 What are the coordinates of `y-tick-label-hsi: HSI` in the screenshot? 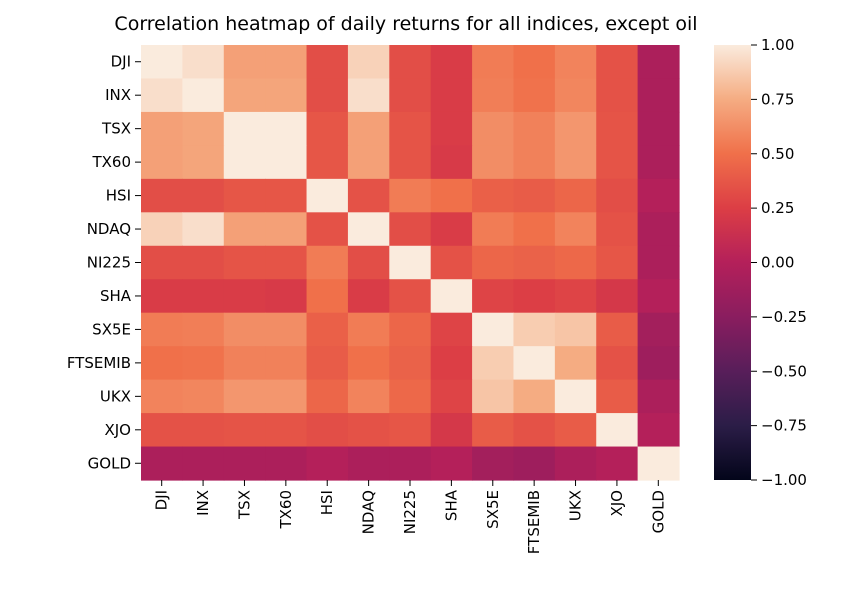 It's located at (118, 196).